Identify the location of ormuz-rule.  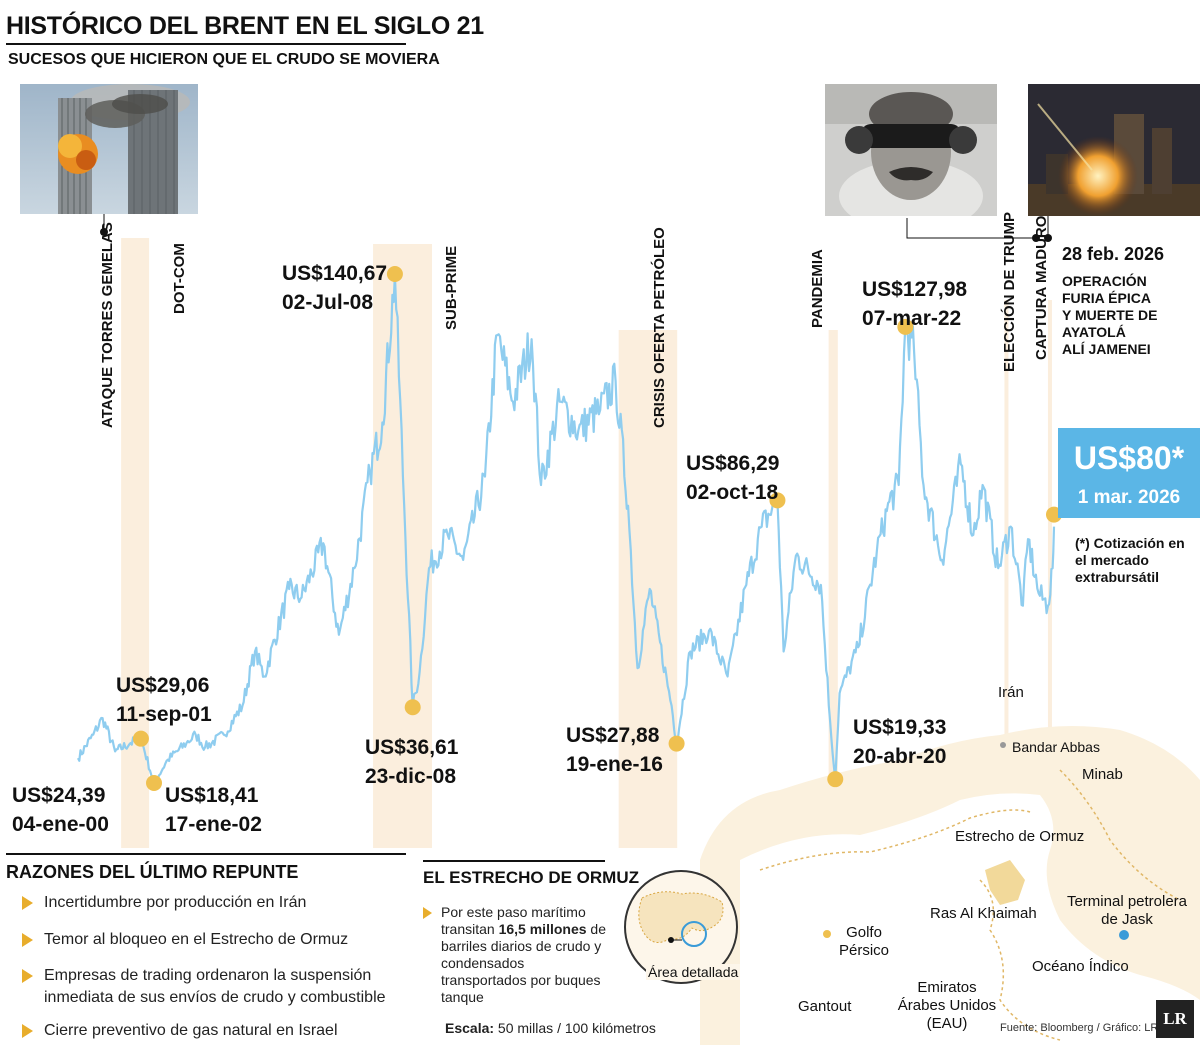
(514, 861).